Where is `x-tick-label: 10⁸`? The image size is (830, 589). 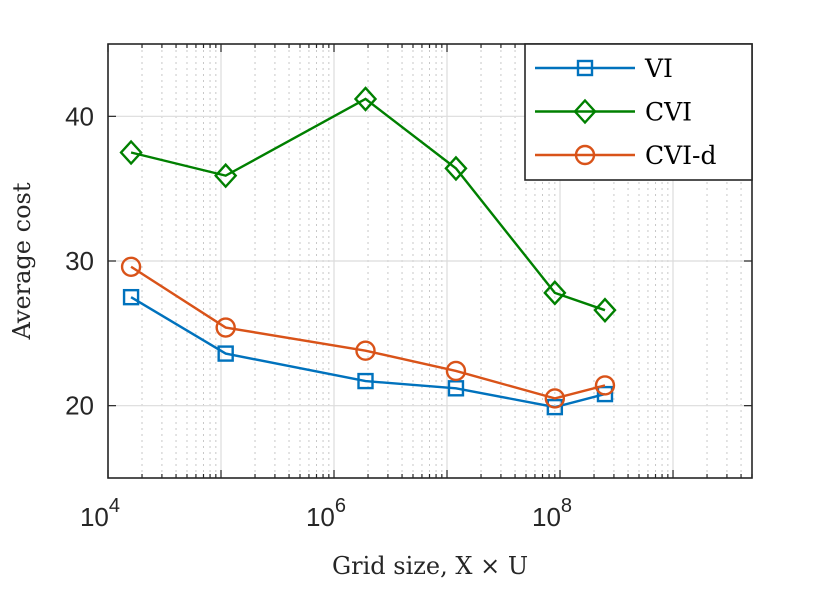
x-tick-label: 10⁸ is located at coordinates (552, 513).